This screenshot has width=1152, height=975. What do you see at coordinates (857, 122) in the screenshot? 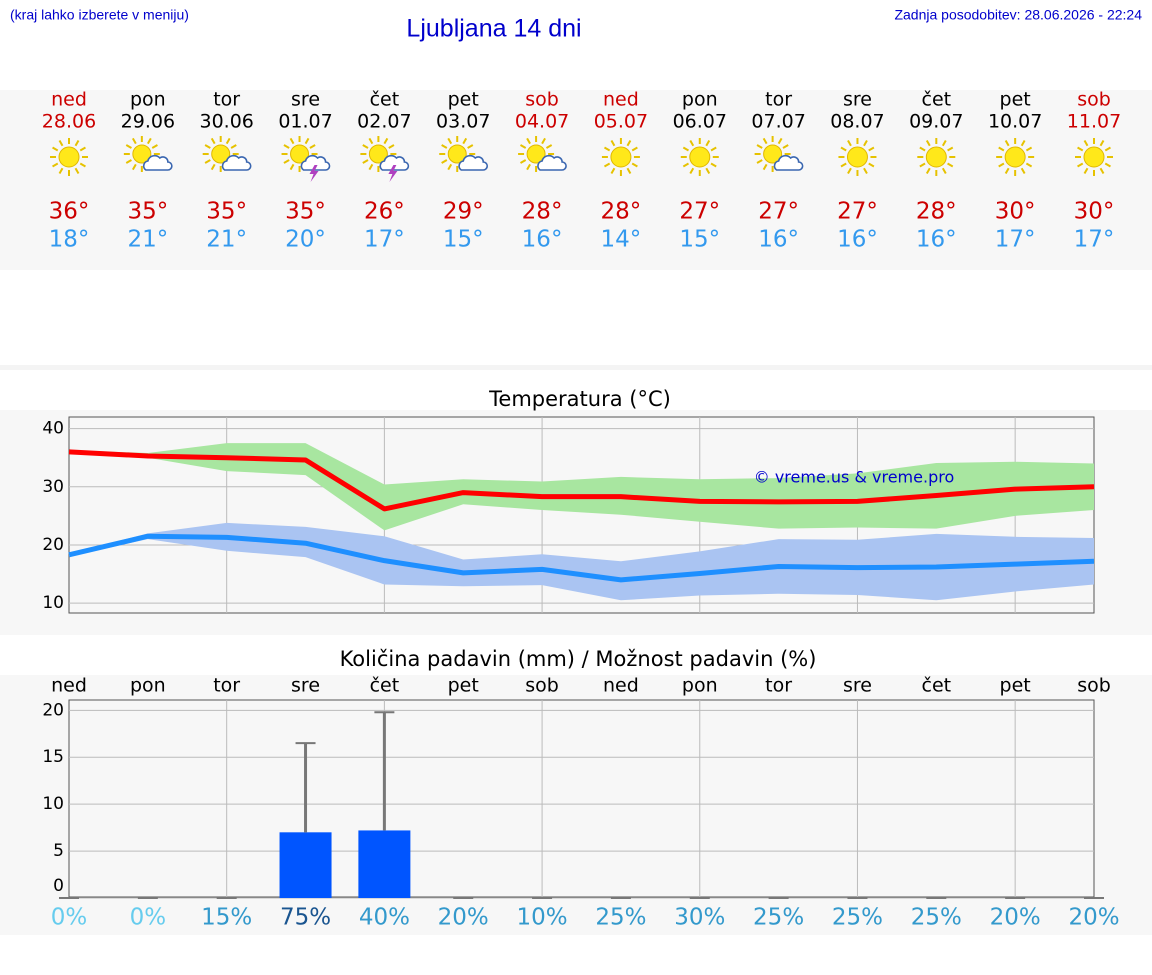
I see `date: 08.07` at bounding box center [857, 122].